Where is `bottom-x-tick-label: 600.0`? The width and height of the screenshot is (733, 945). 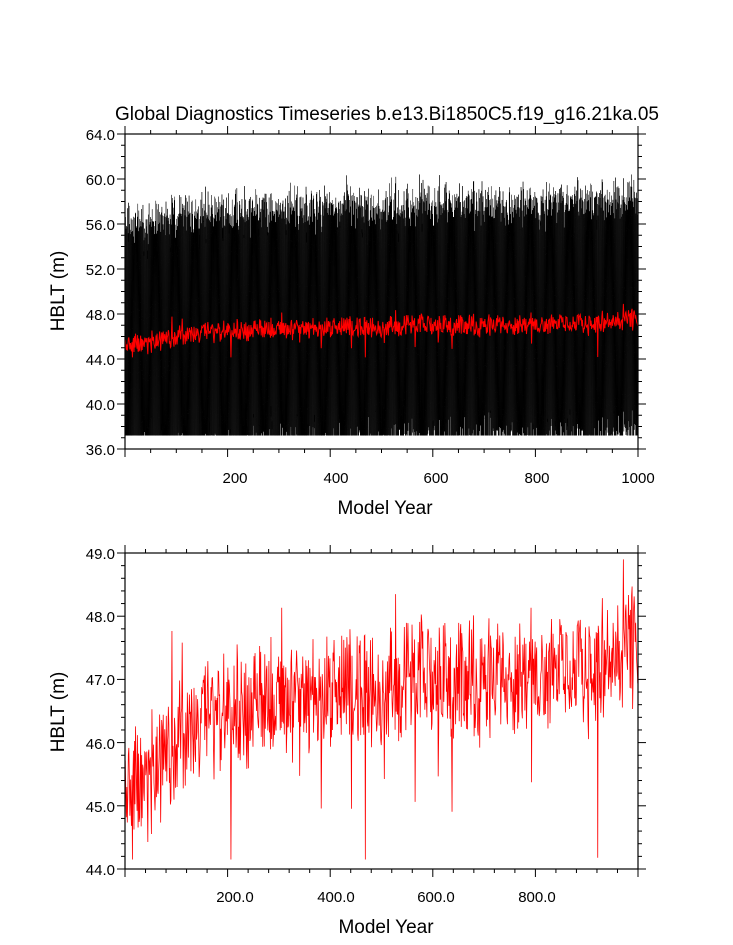
bottom-x-tick-label: 600.0 is located at coordinates (436, 897).